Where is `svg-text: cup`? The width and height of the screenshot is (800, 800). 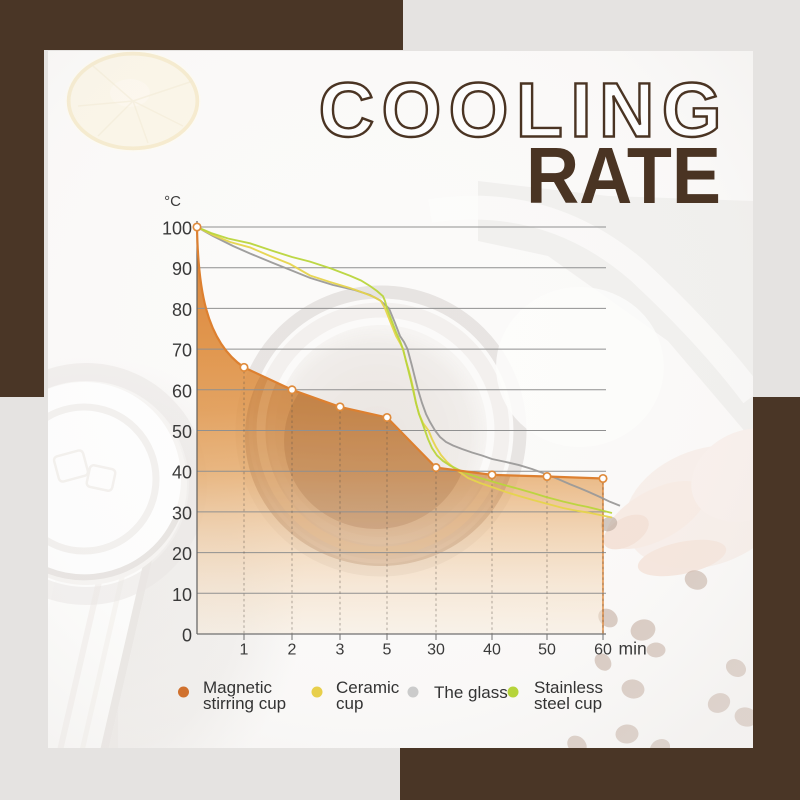 svg-text: cup is located at coordinates (349, 703).